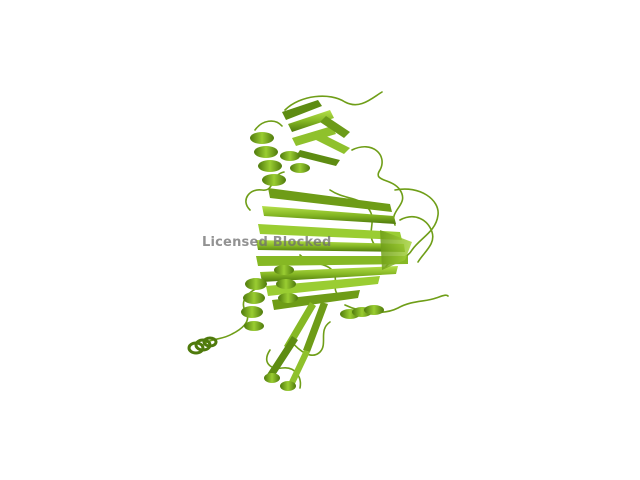 The image size is (640, 480). What do you see at coordinates (296, 346) in the screenshot?
I see `lower-strands` at bounding box center [296, 346].